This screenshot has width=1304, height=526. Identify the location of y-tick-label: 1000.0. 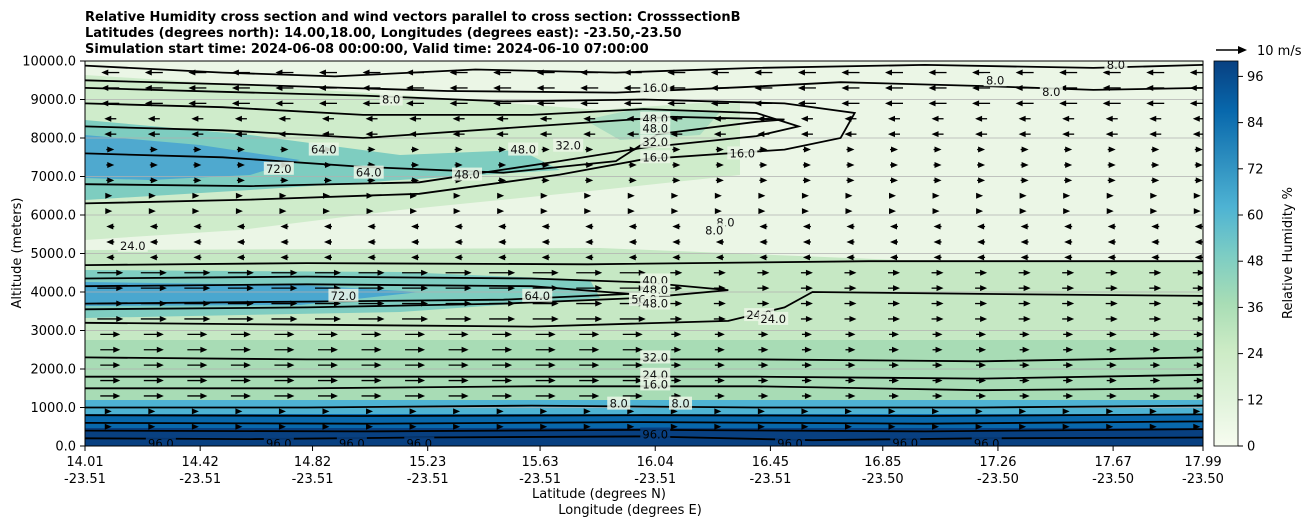
(54, 408).